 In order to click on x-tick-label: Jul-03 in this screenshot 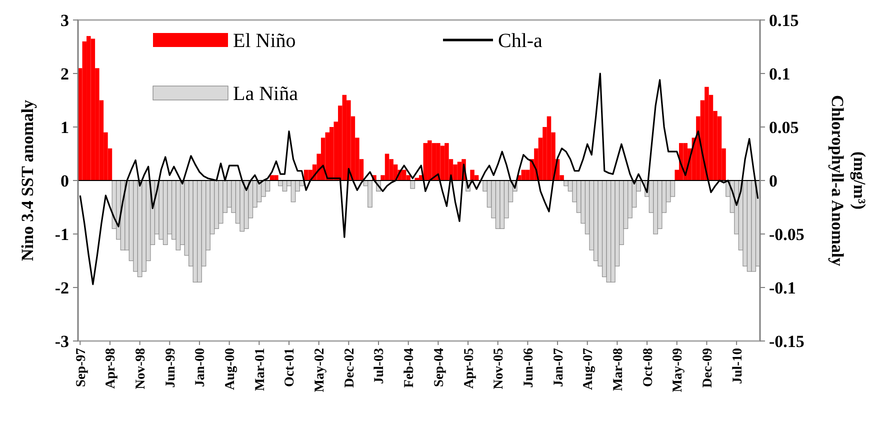, I will do `click(378, 366)`.